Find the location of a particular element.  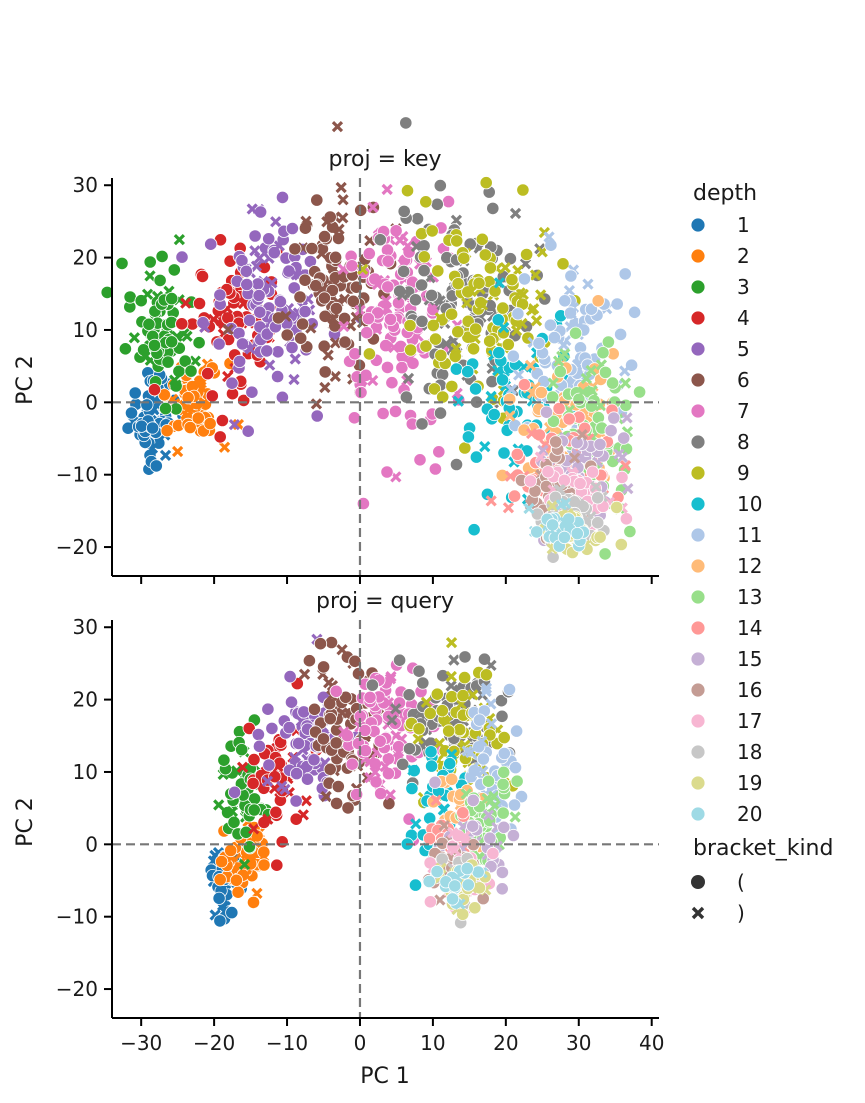

y-axis-title-key: PC 2 is located at coordinates (25, 380).